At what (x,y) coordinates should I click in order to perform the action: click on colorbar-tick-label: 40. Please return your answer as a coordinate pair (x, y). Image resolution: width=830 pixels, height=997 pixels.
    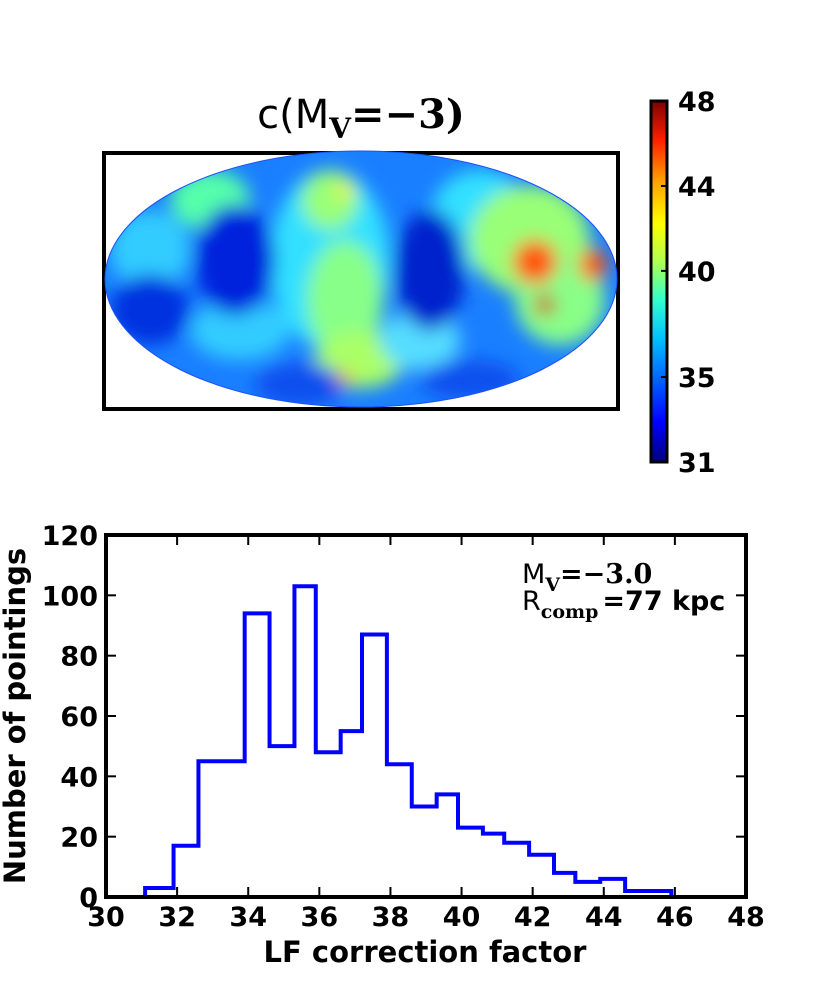
    Looking at the image, I should click on (697, 272).